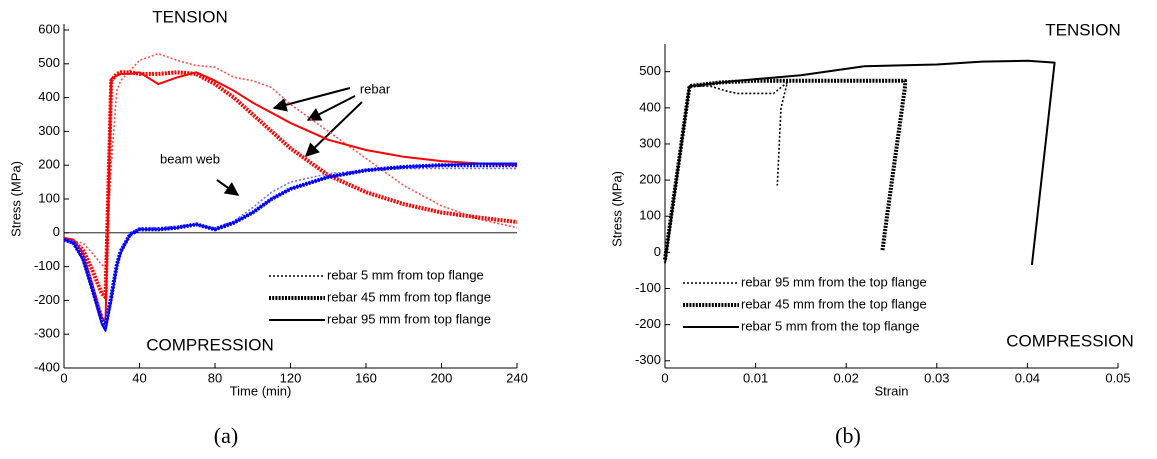 The width and height of the screenshot is (1157, 459). Describe the element at coordinates (47, 366) in the screenshot. I see `y-tick-label: -400` at that location.